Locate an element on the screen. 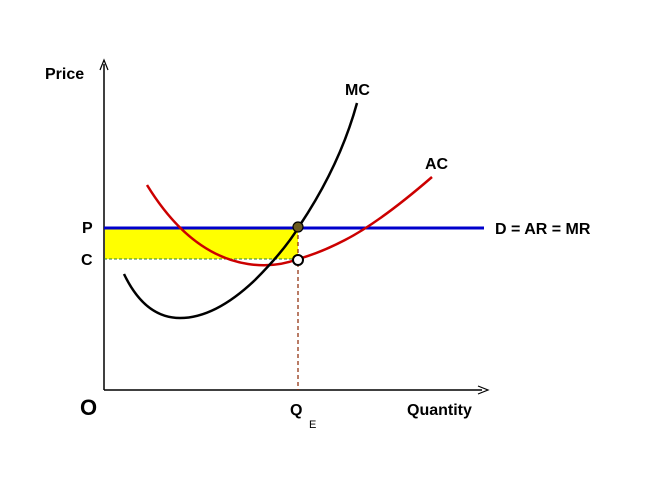 This screenshot has width=653, height=496. demand-label: D = AR = MR is located at coordinates (543, 229).